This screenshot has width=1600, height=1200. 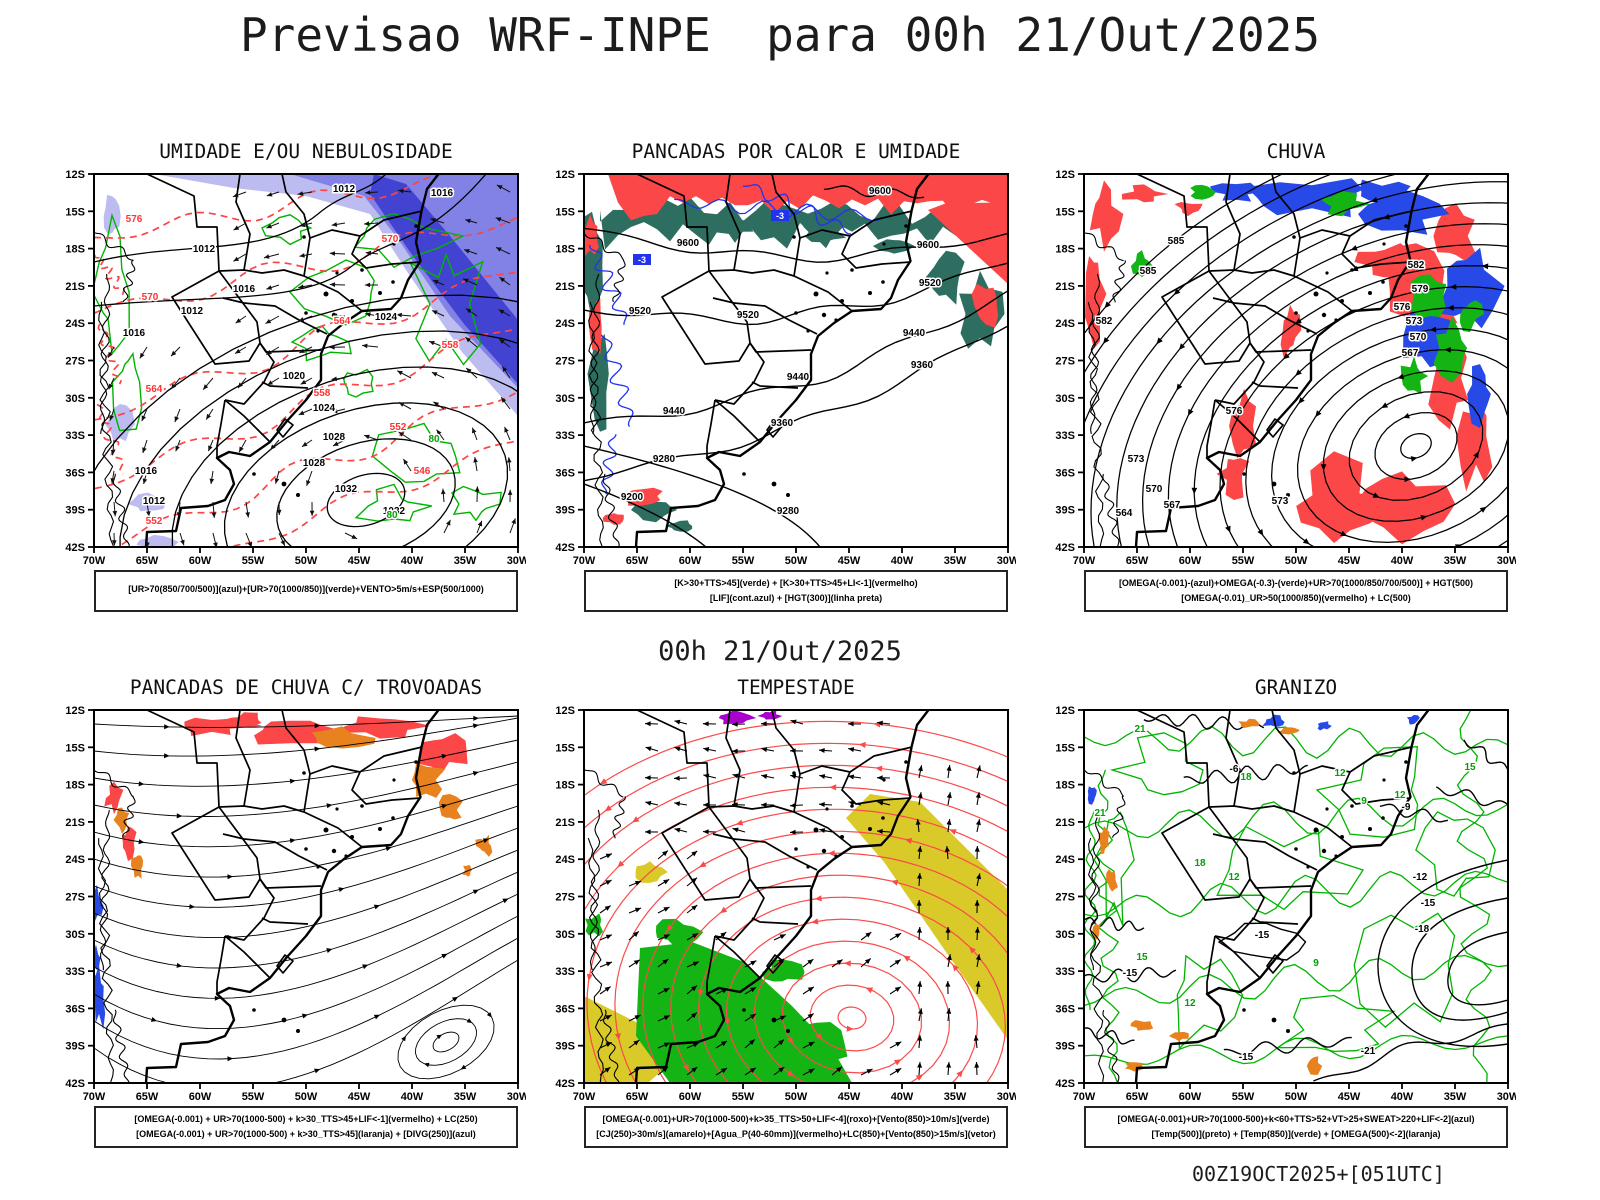 I want to click on svg-text: 1016, so click(x=146, y=471).